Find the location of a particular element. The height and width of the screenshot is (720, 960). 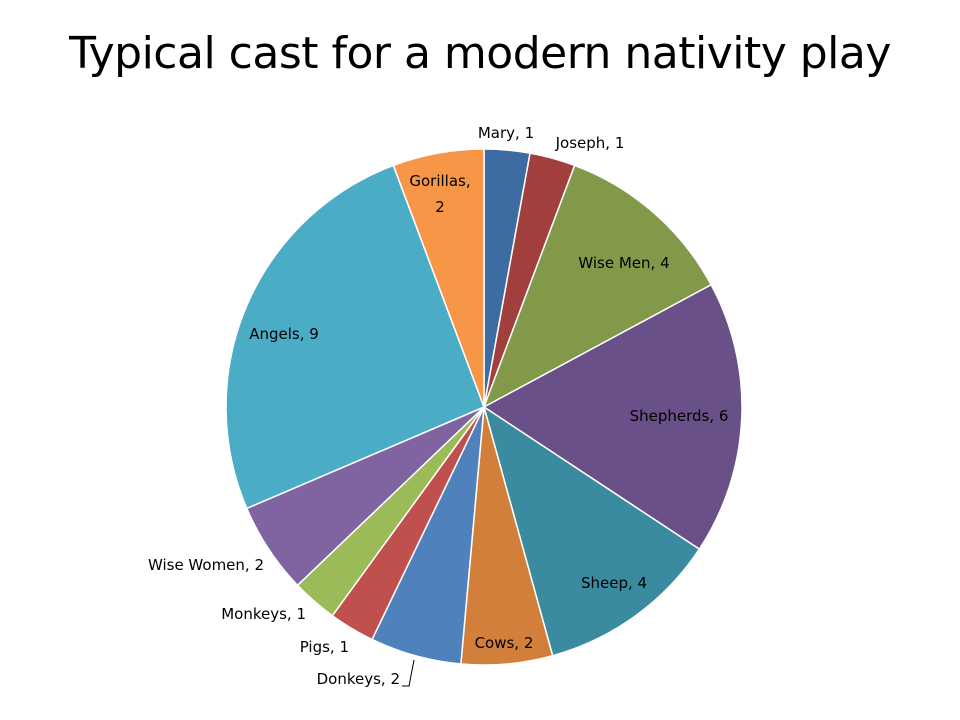

slice-label-wise-women: Wise Women, 2 is located at coordinates (206, 565).